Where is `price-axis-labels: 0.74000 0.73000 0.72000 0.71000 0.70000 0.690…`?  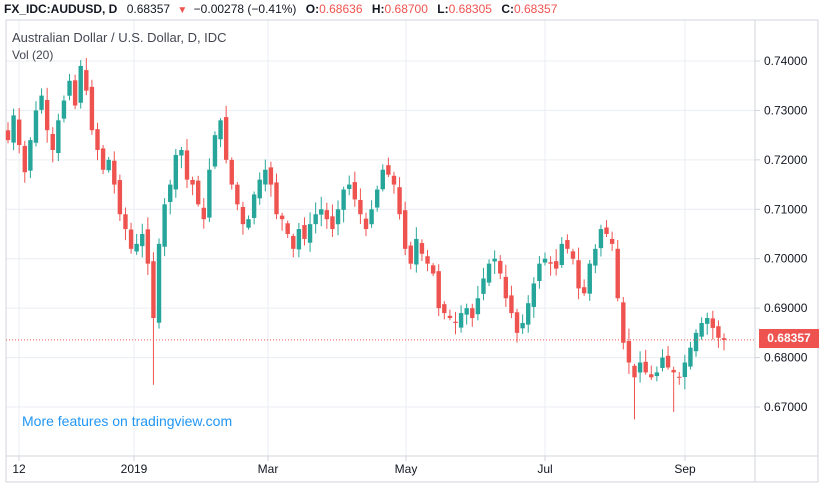 price-axis-labels: 0.74000 0.73000 0.72000 0.71000 0.70000 0.690… is located at coordinates (781, 234).